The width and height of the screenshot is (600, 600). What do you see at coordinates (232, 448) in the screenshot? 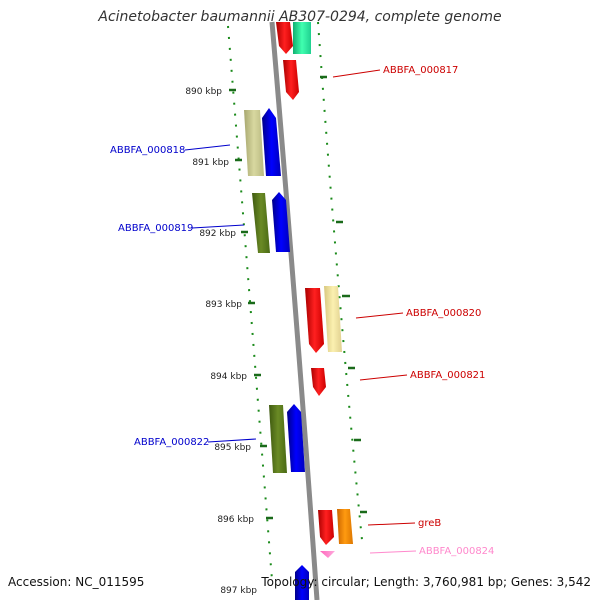
I see `tick-label-895: 895 kbp` at bounding box center [232, 448].